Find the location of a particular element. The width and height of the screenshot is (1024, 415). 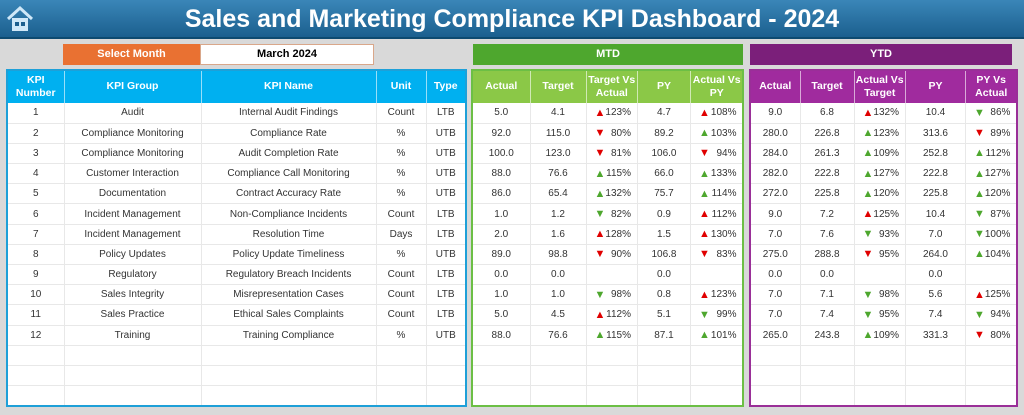

mtd-row: 5.0 4.1 ▲ 123% 4.7 ▲ 108% is located at coordinates (608, 113).